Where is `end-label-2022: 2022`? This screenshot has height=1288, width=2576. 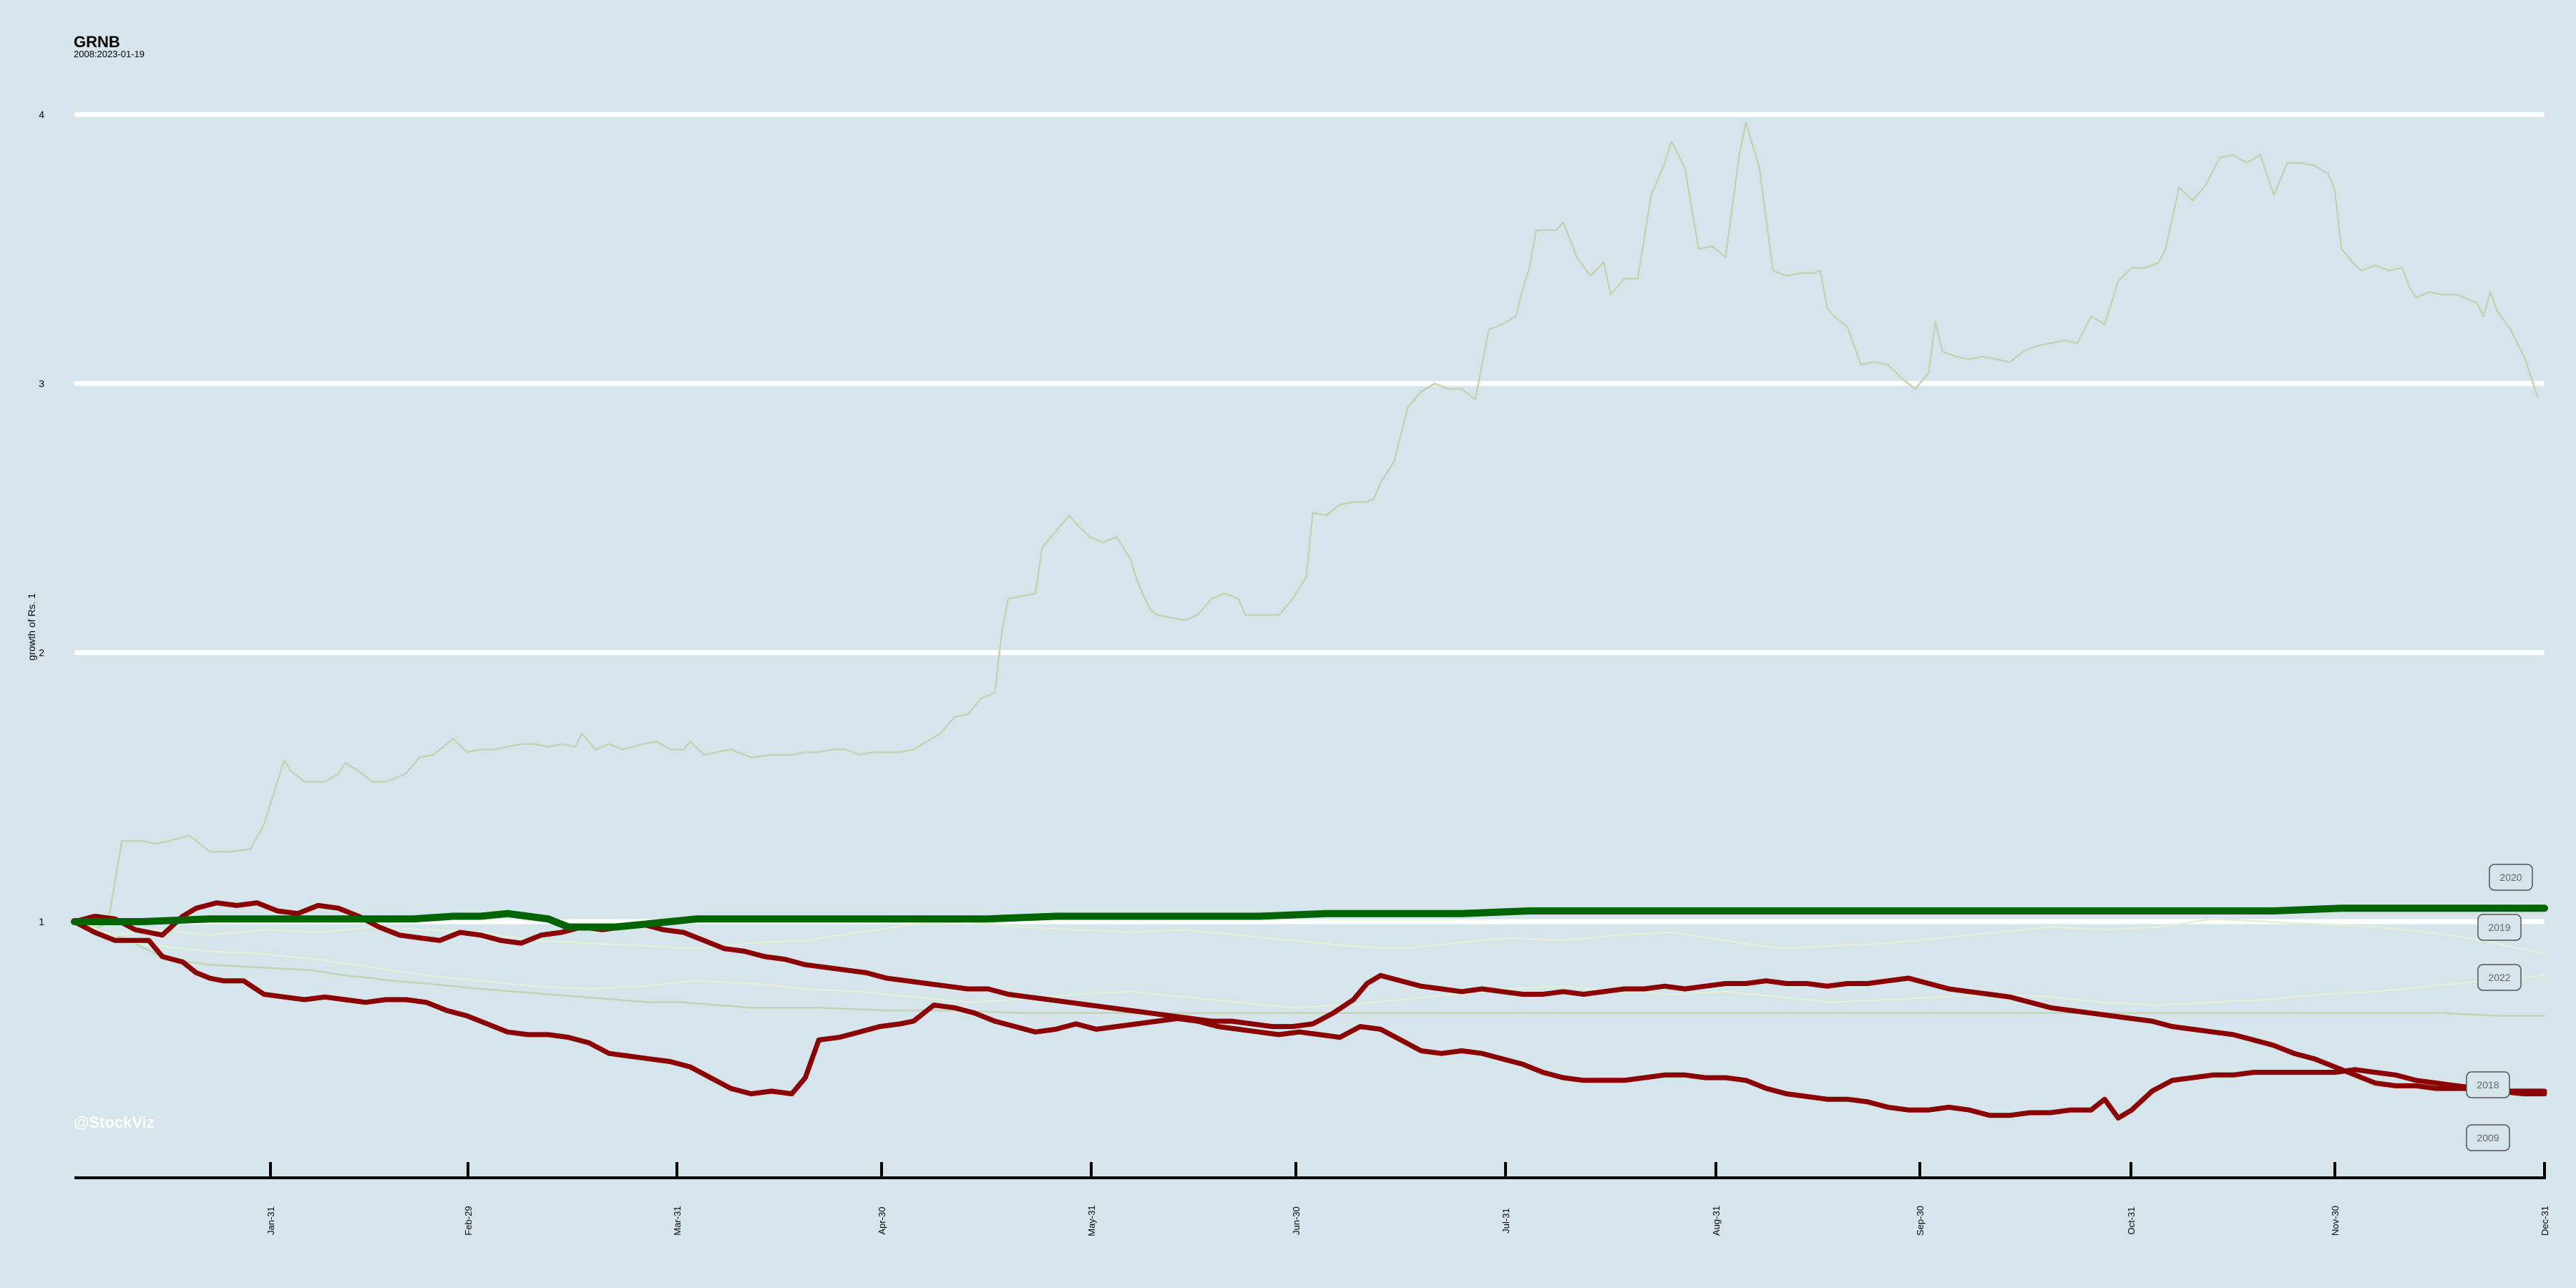 end-label-2022: 2022 is located at coordinates (2499, 977).